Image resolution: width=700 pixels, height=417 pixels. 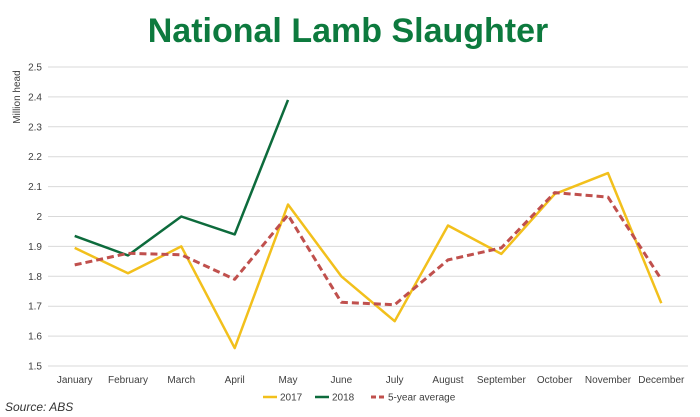 What do you see at coordinates (35, 97) in the screenshot?
I see `y-tick-label: 2.4` at bounding box center [35, 97].